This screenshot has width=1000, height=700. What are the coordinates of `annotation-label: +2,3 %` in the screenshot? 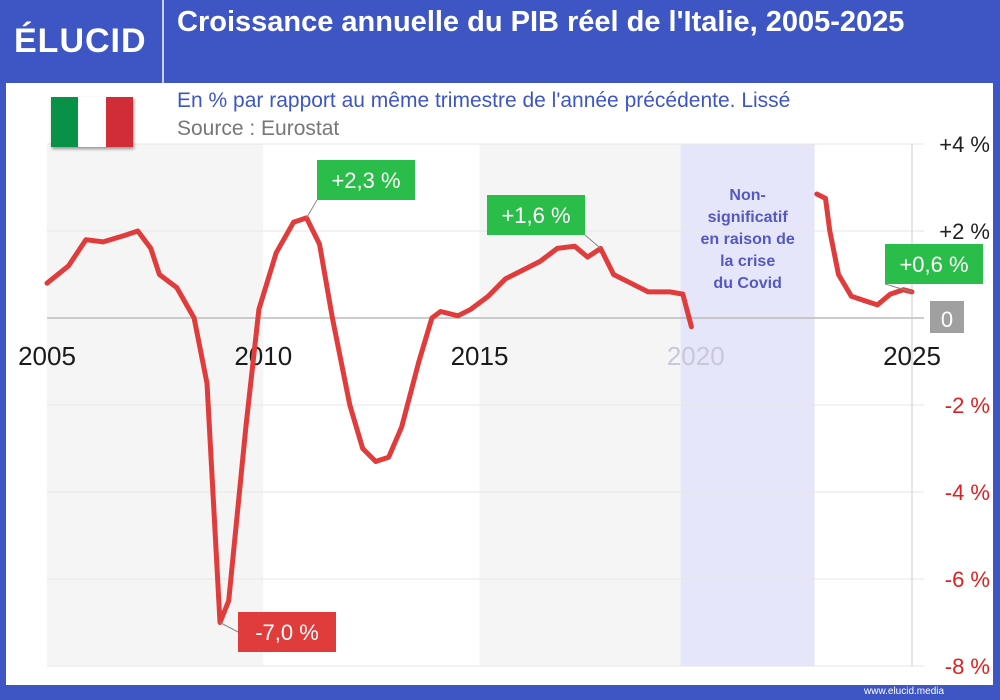 It's located at (365, 180).